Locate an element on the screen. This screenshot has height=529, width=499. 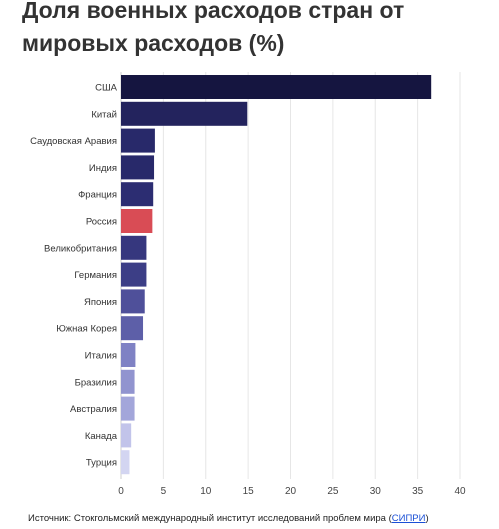
category-label: Турция is located at coordinates (101, 463).